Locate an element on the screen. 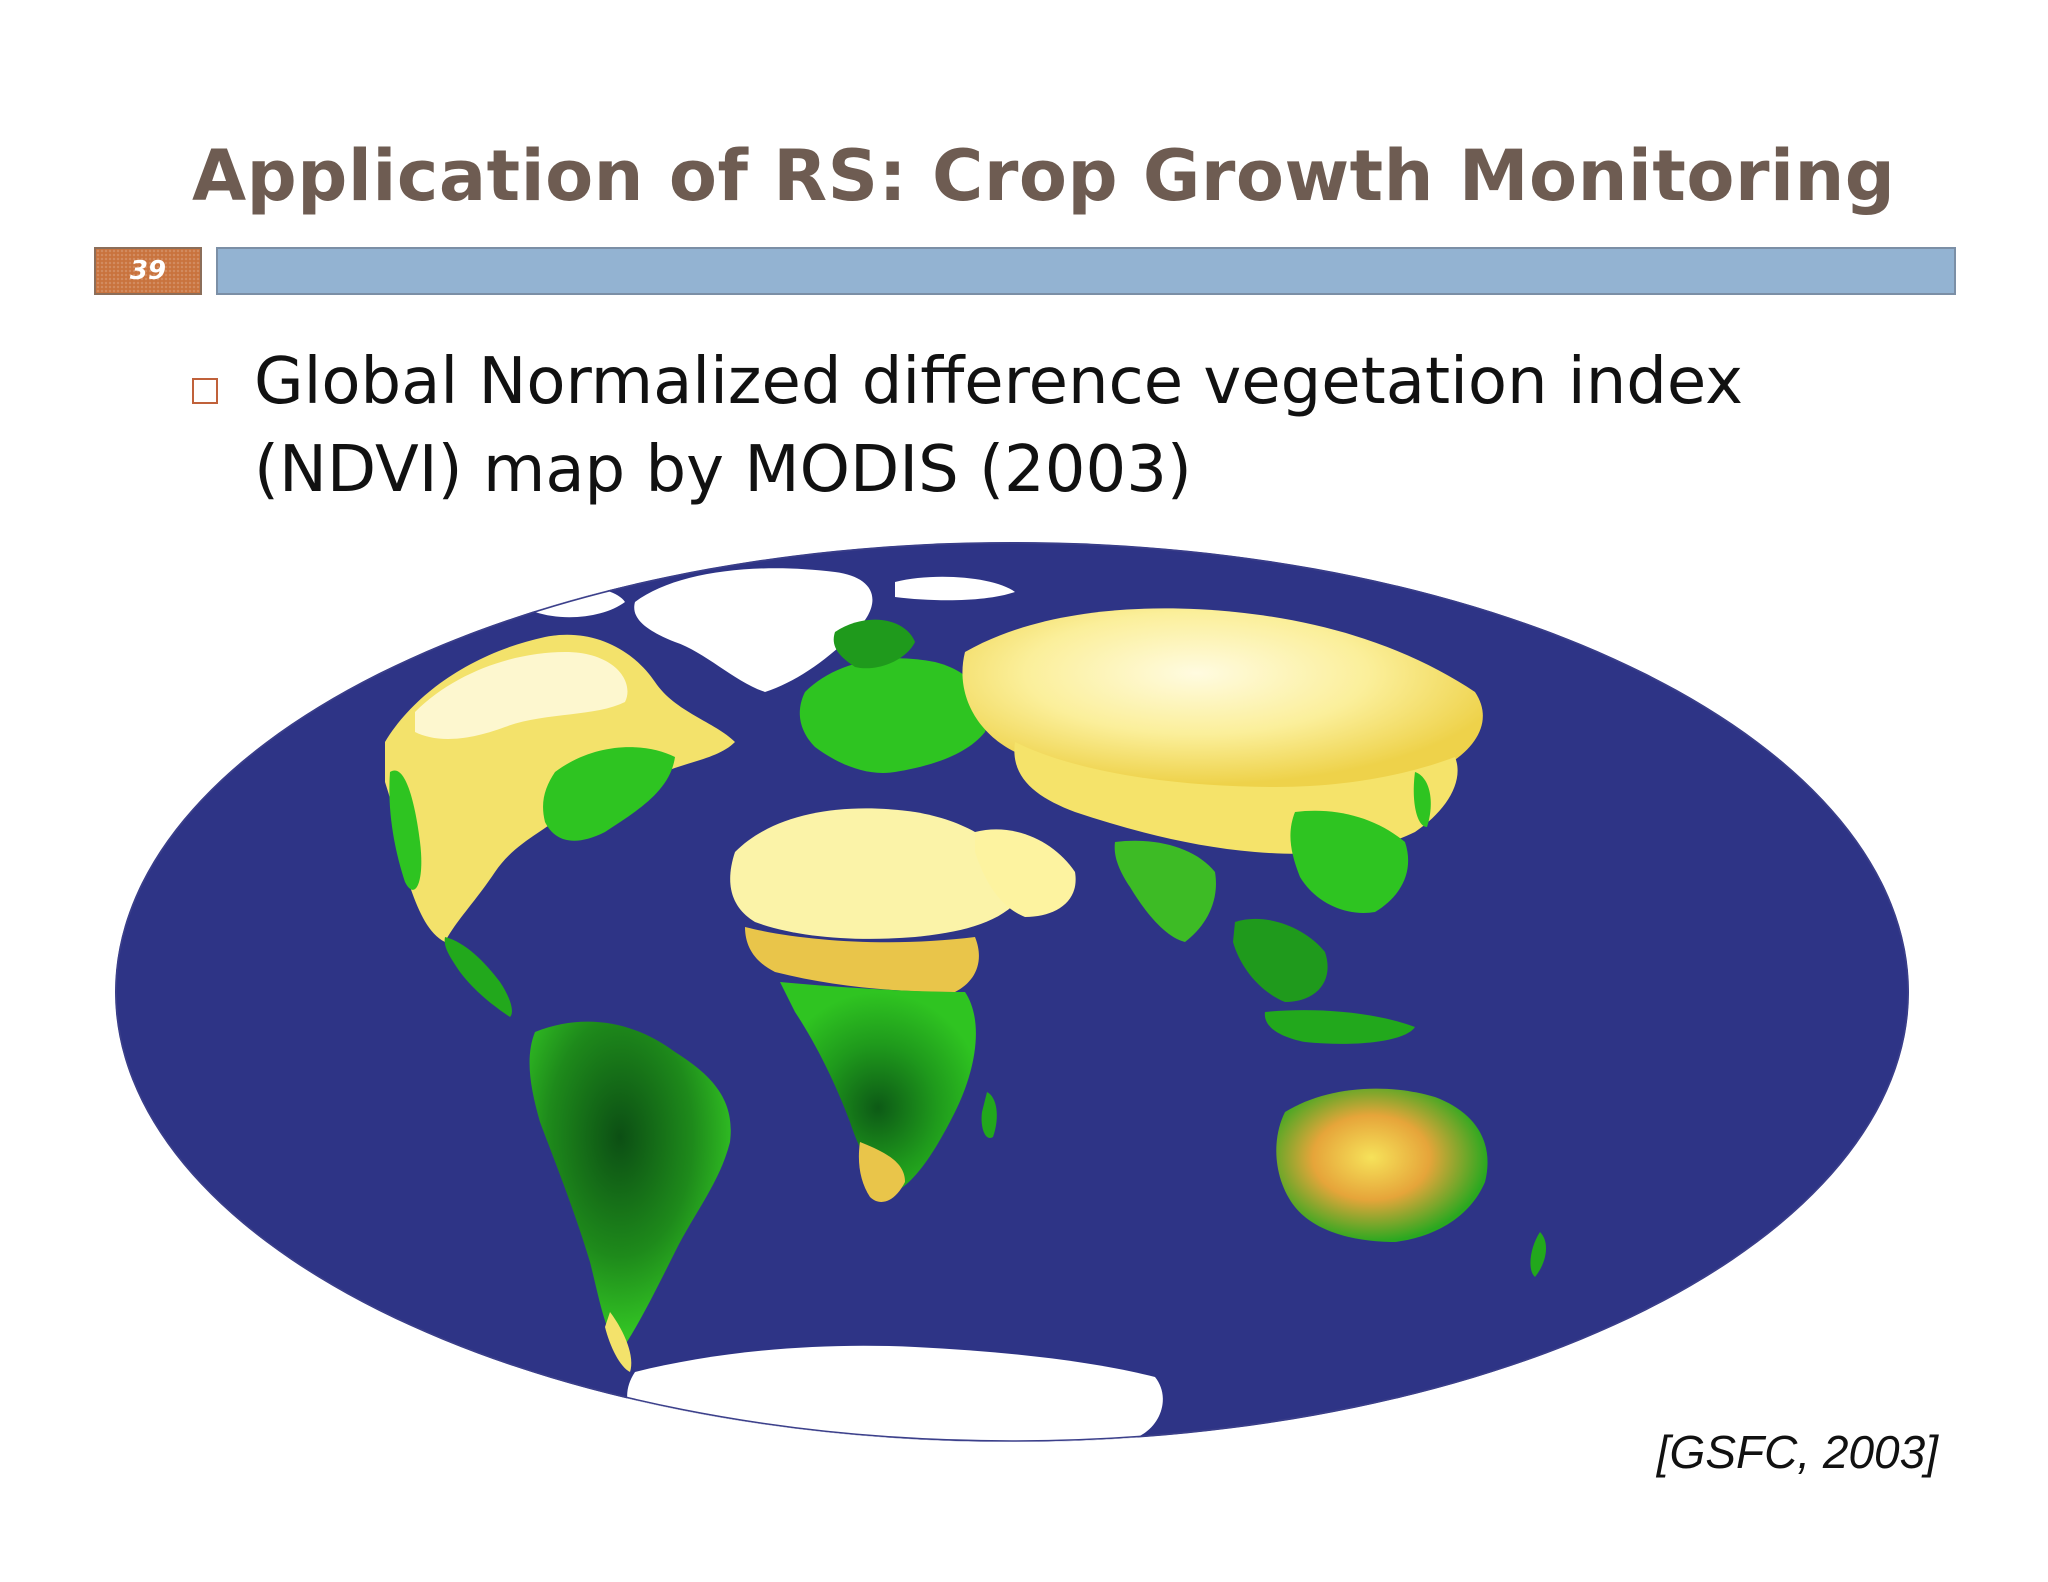 Image resolution: width=2048 pixels, height=1582 pixels. antarctica is located at coordinates (895, 1393).